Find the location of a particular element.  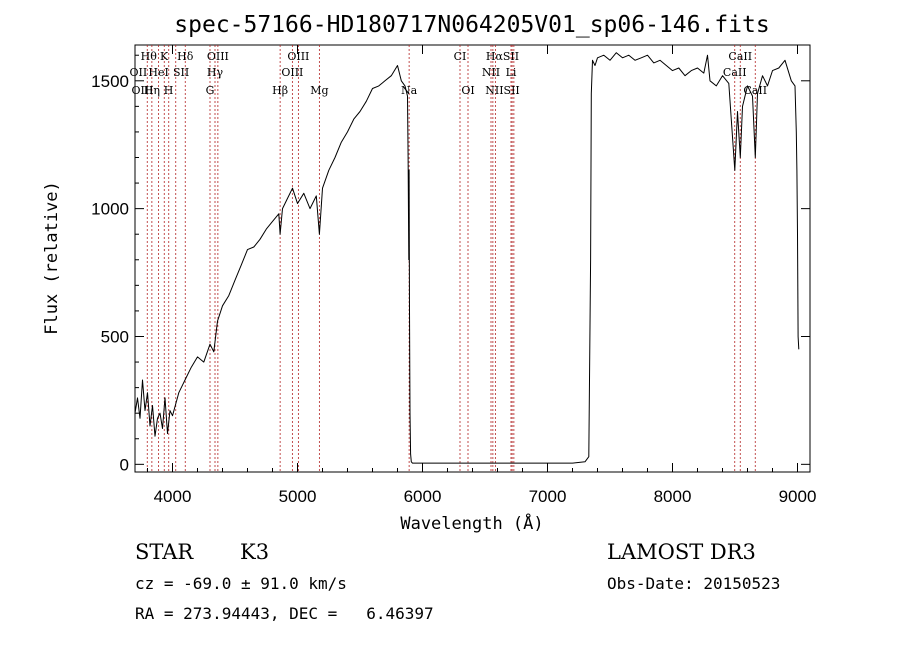

object-type: STAR is located at coordinates (164, 552).